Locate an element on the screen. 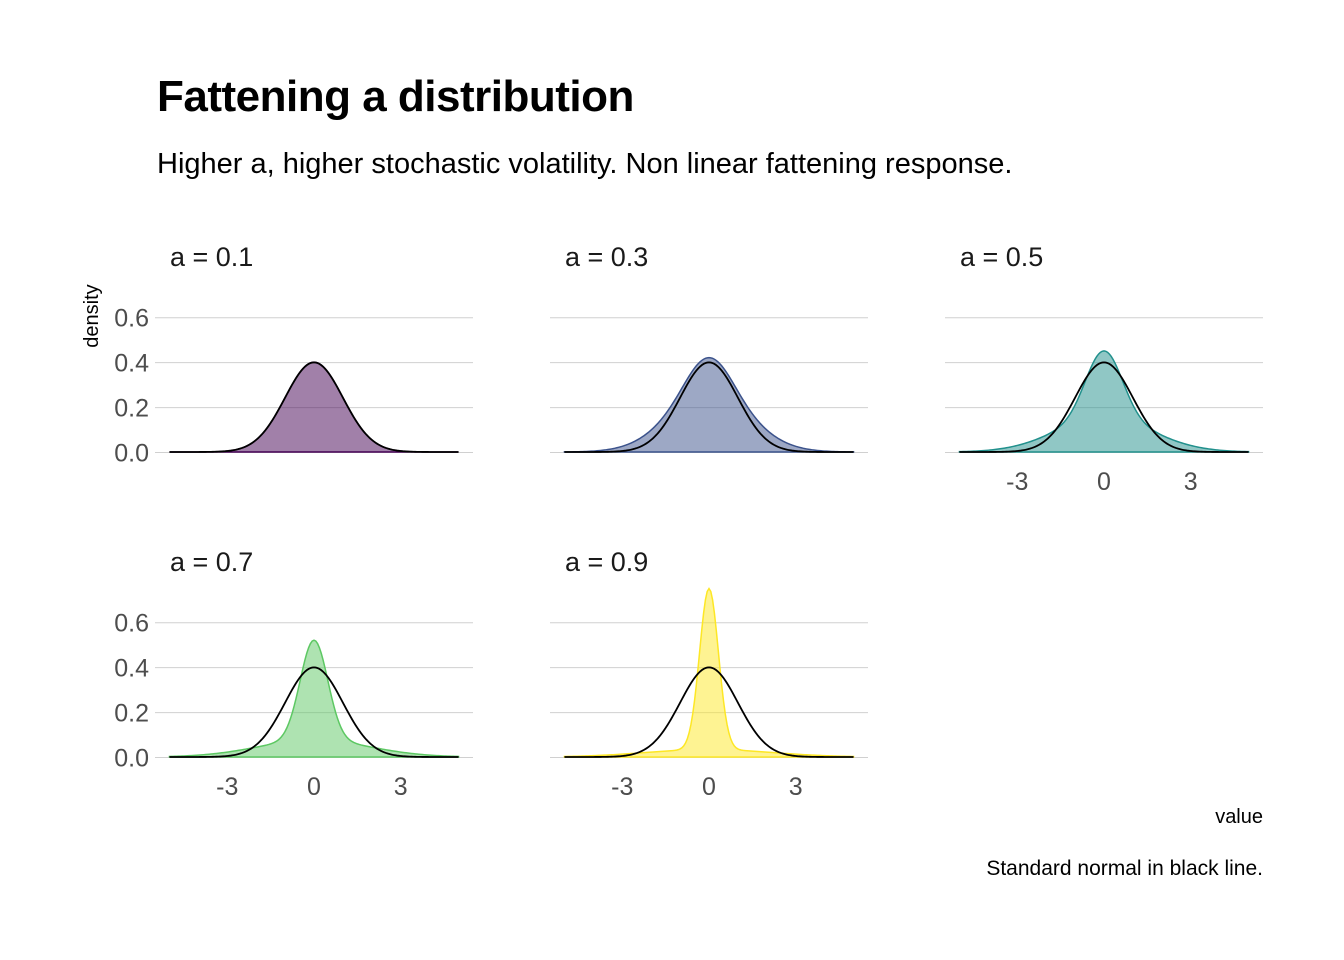 The height and width of the screenshot is (960, 1344). facet-strip-label: a = 0.3 is located at coordinates (606, 257).